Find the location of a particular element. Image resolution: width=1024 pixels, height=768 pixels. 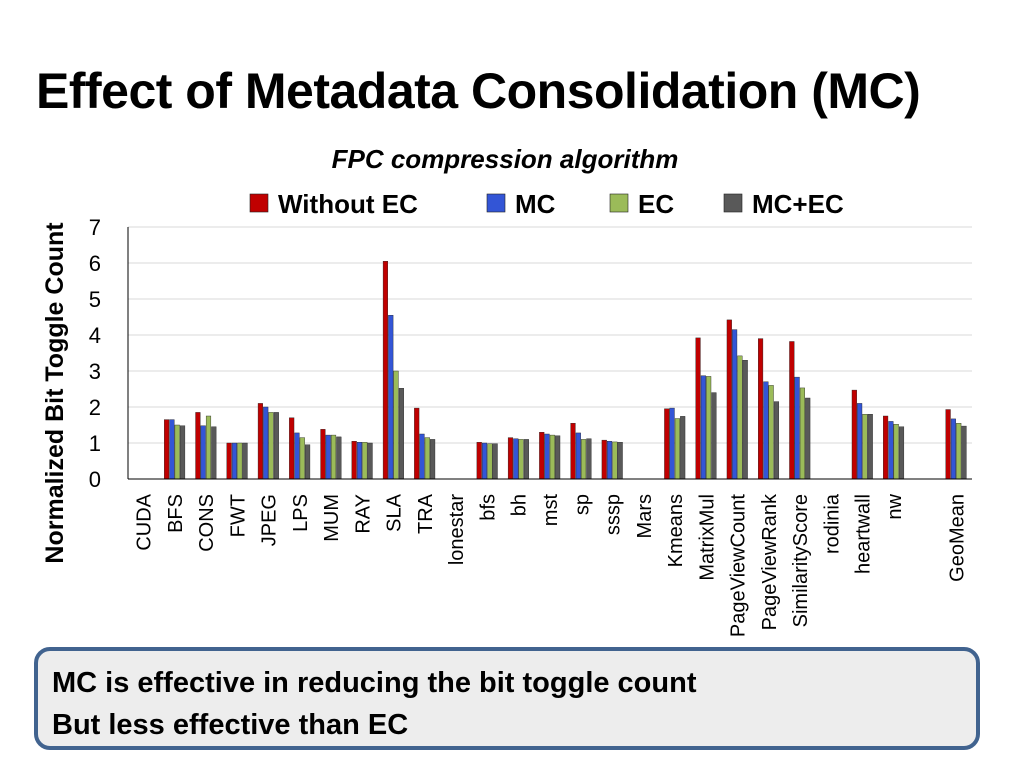

y-tick-label: 7 is located at coordinates (95, 227).